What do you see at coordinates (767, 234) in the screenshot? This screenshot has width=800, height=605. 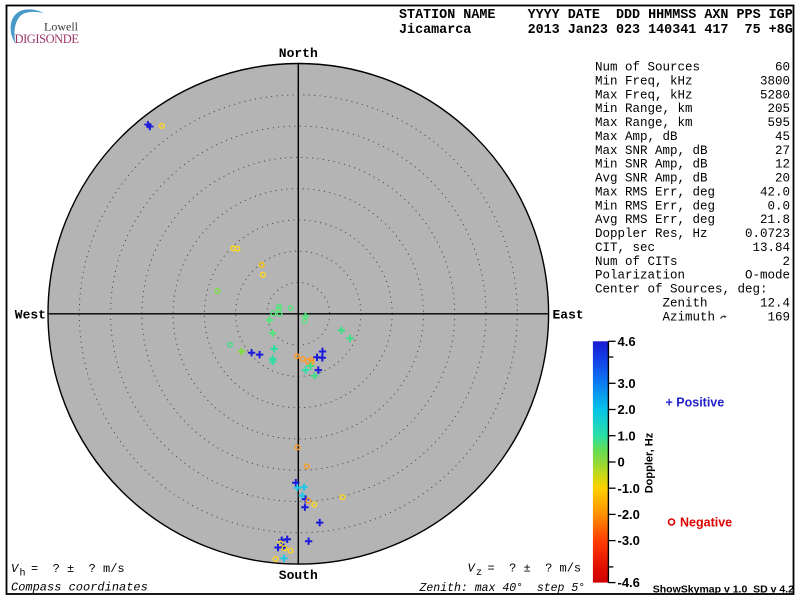 I see `svg-text: 0.0723` at bounding box center [767, 234].